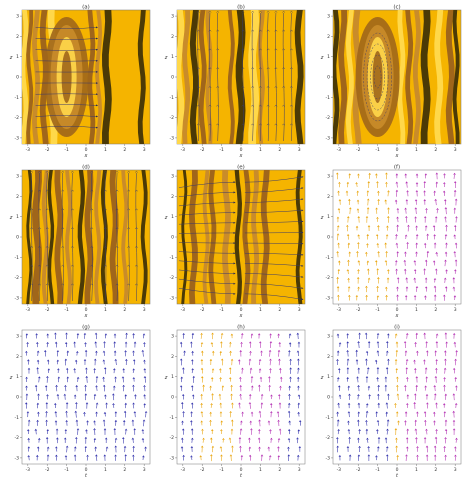  I want to click on panel-c: (c) -3 -2 -1 0 1 2 3 -3 -2 -1 0 1 2 3 x z, so click(391, 82).